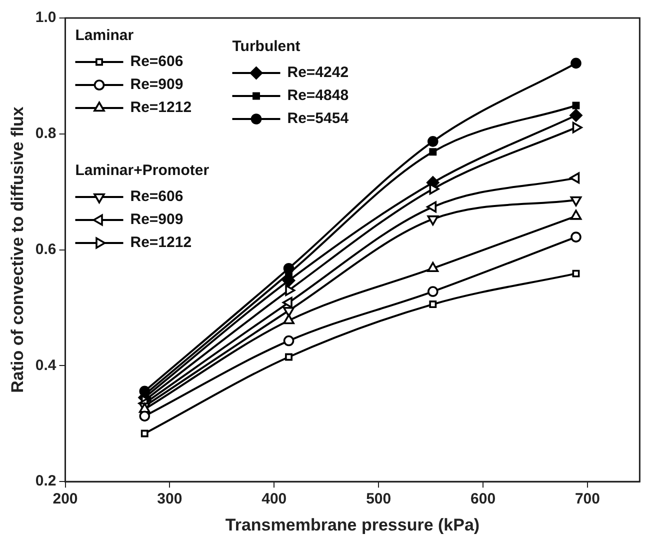 The height and width of the screenshot is (544, 647). Describe the element at coordinates (318, 73) in the screenshot. I see `legend-label: Re=4242` at that location.